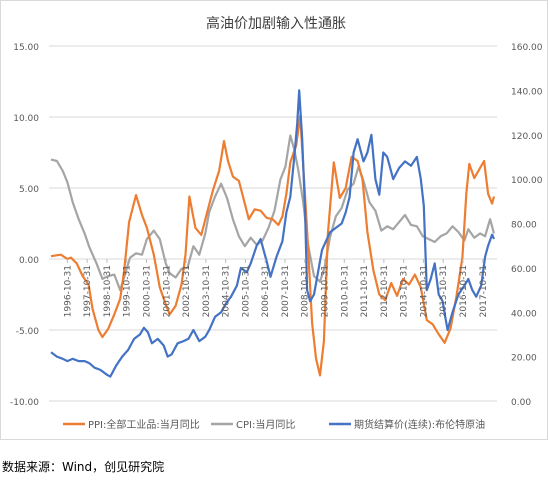 This screenshot has height=499, width=550. Describe the element at coordinates (345, 291) in the screenshot. I see `x-tick-label: 2010-10-31` at that location.